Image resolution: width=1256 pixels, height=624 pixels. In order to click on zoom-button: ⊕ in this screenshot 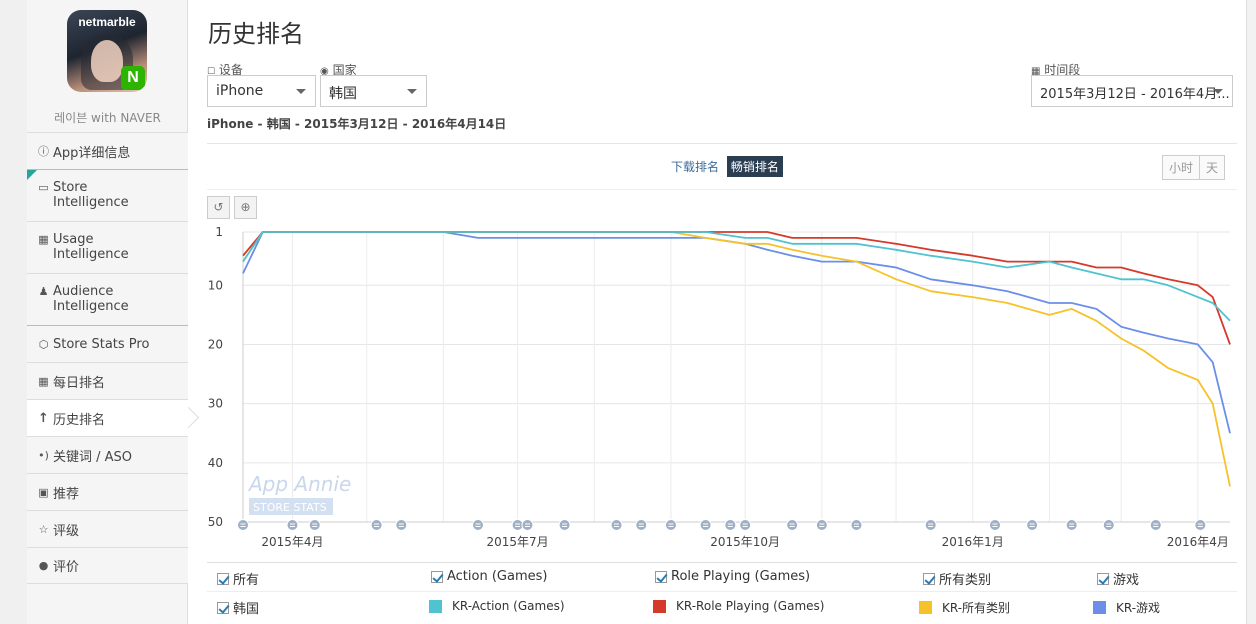, I will do `click(245, 207)`.